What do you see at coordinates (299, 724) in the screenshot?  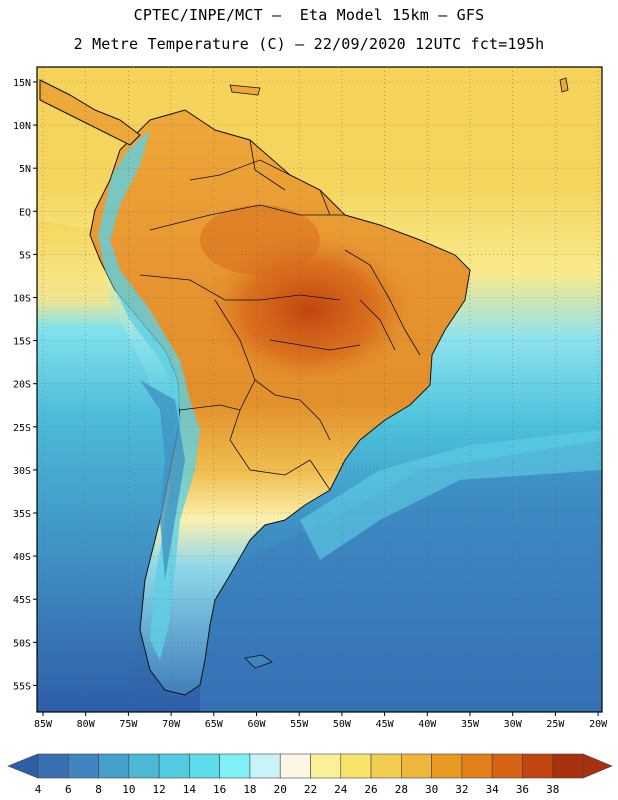 I see `lon-label: 55W` at bounding box center [299, 724].